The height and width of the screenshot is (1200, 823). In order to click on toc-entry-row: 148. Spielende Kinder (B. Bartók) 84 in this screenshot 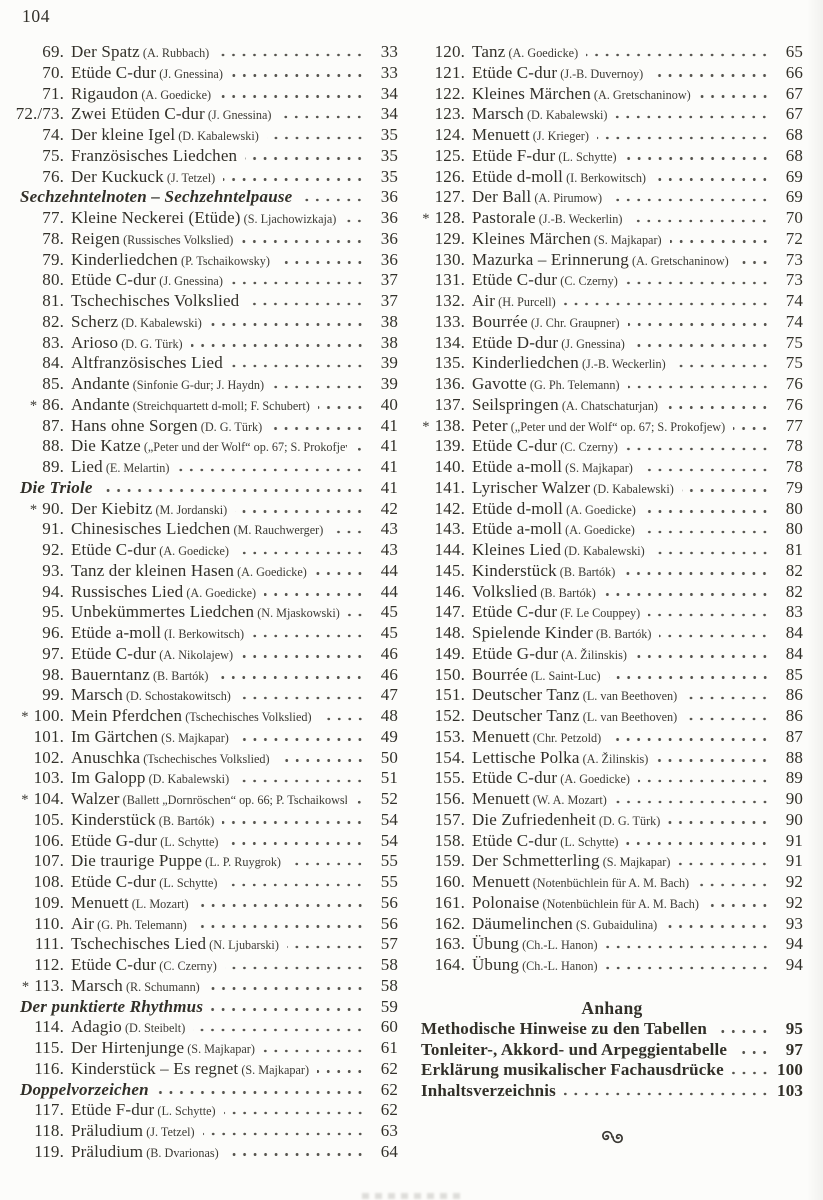, I will do `click(612, 633)`.